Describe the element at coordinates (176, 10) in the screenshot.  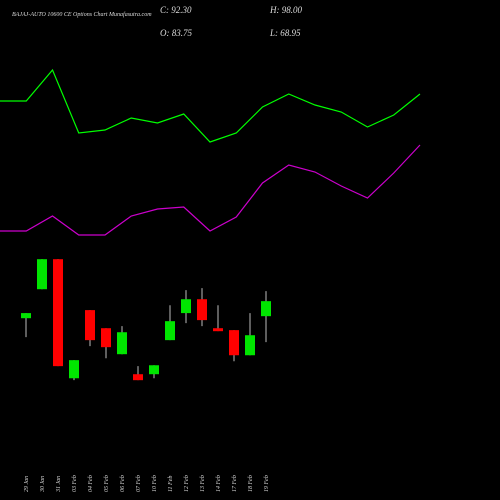
I see `info-label: C: 92.30` at that location.